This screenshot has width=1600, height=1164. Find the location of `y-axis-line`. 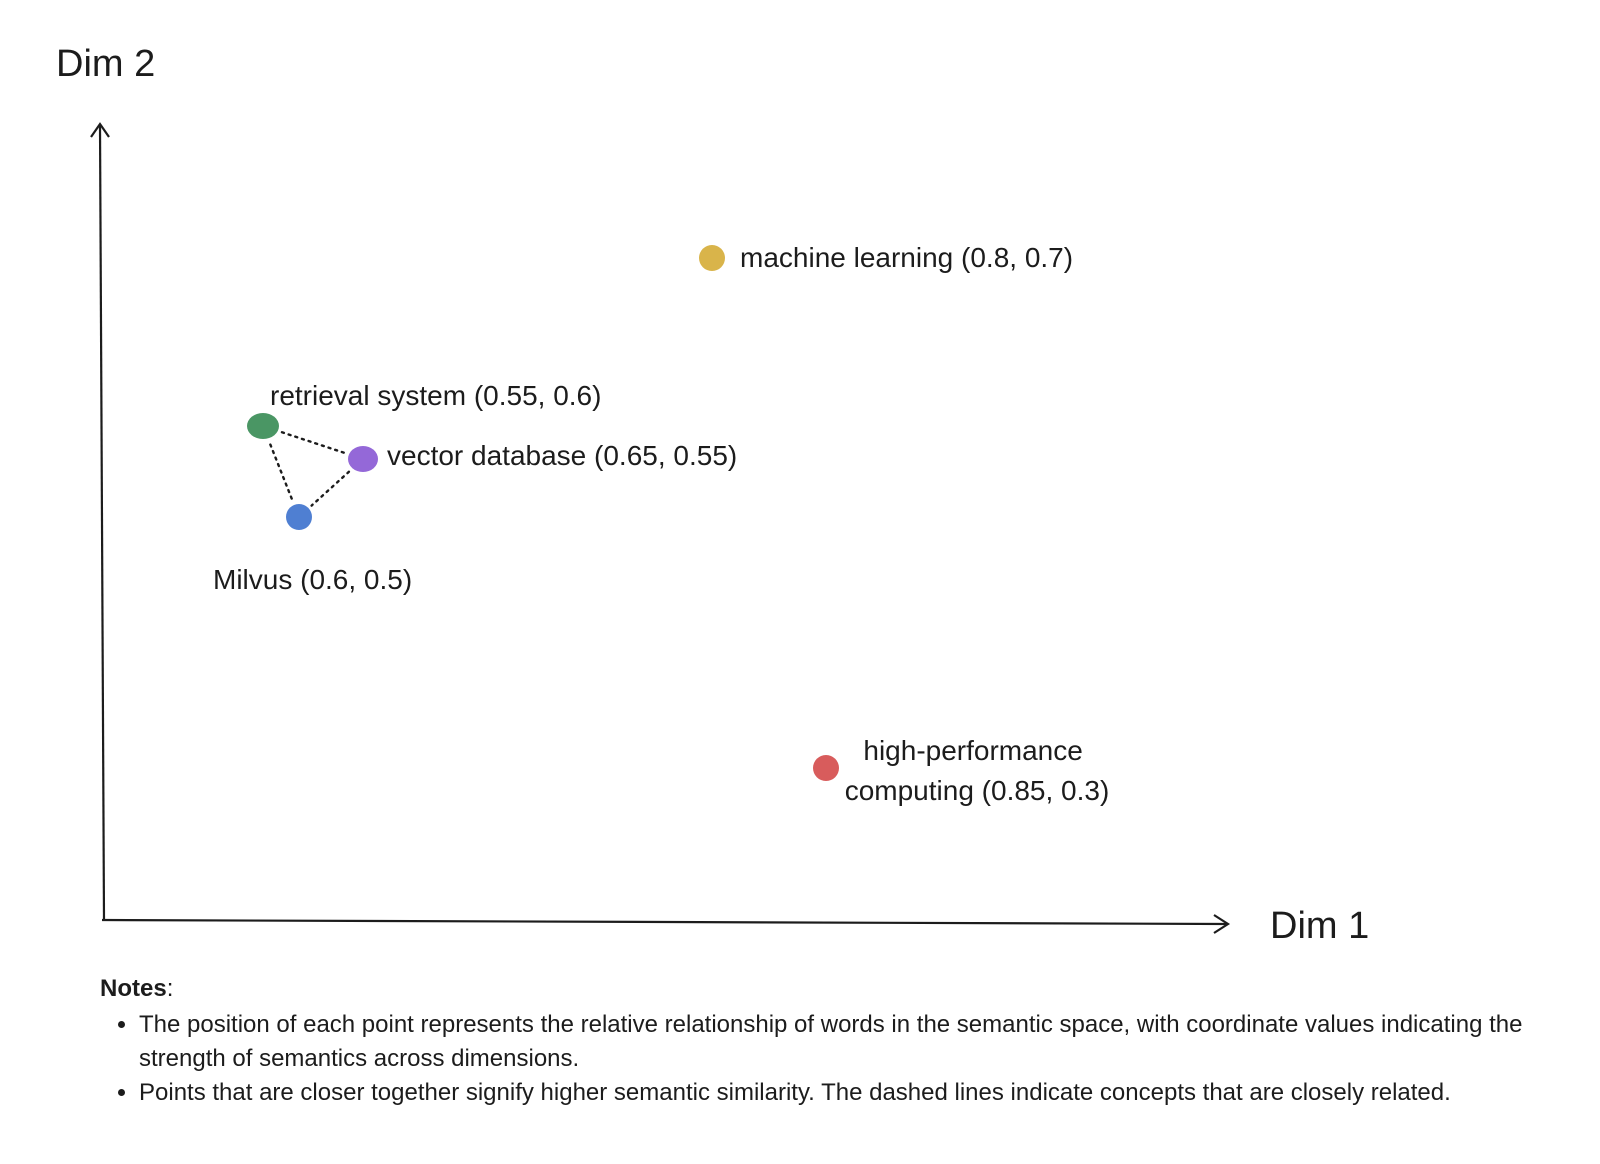

y-axis-line is located at coordinates (102, 523).